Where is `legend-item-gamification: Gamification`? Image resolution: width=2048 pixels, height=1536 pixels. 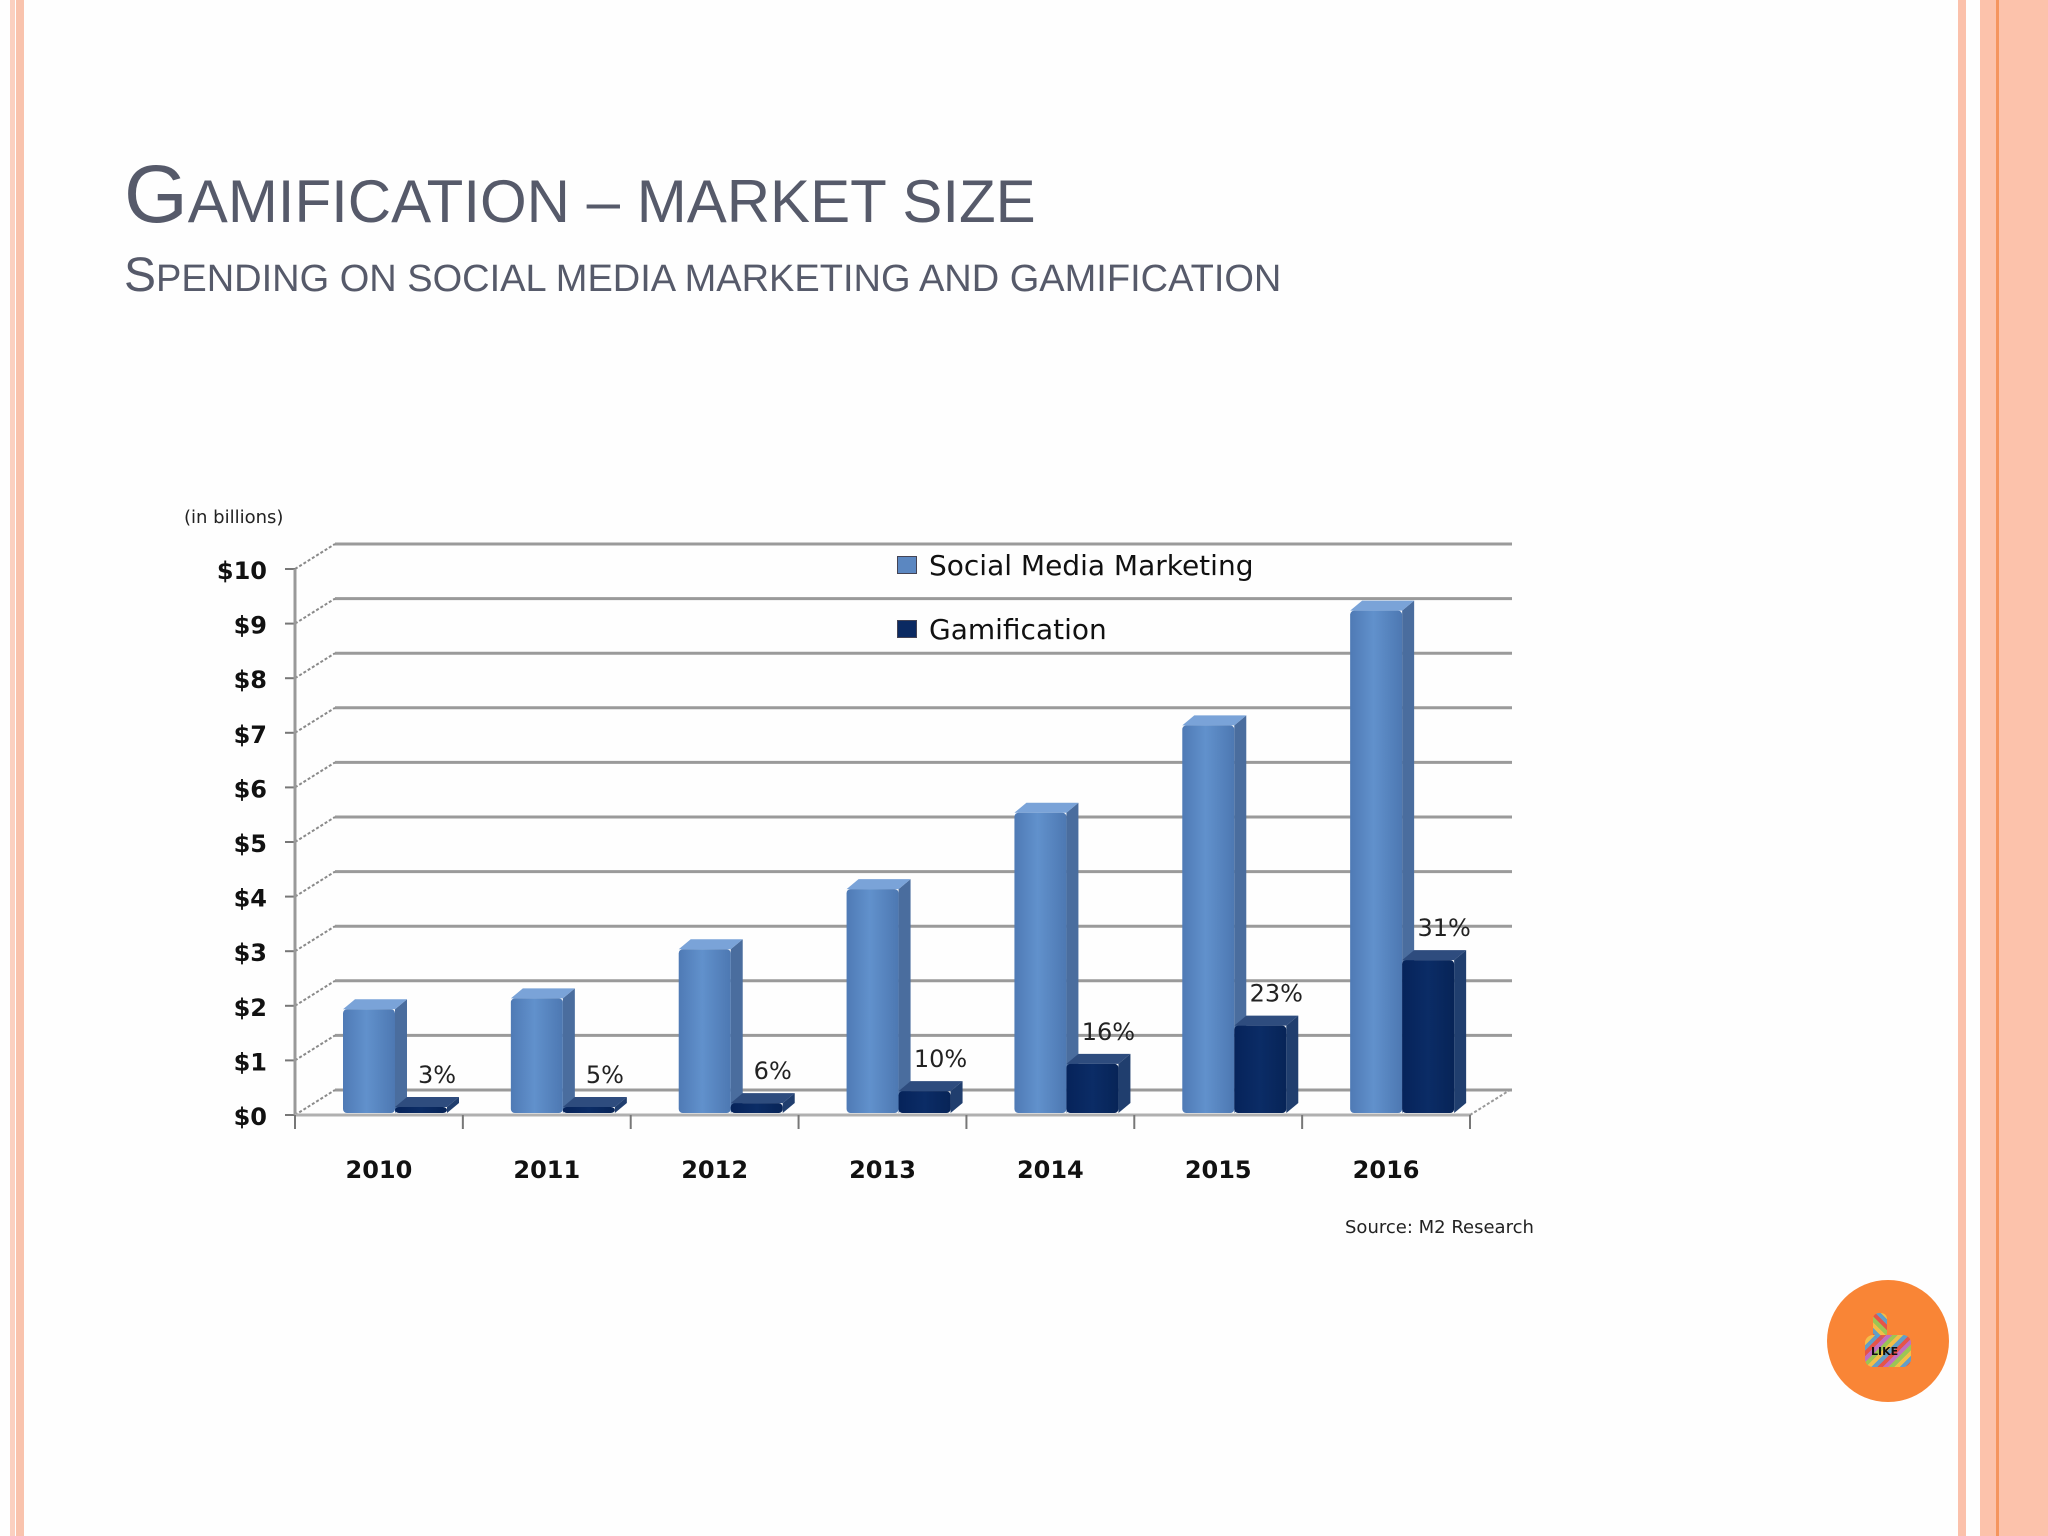
legend-item-gamification: Gamification is located at coordinates (1075, 629).